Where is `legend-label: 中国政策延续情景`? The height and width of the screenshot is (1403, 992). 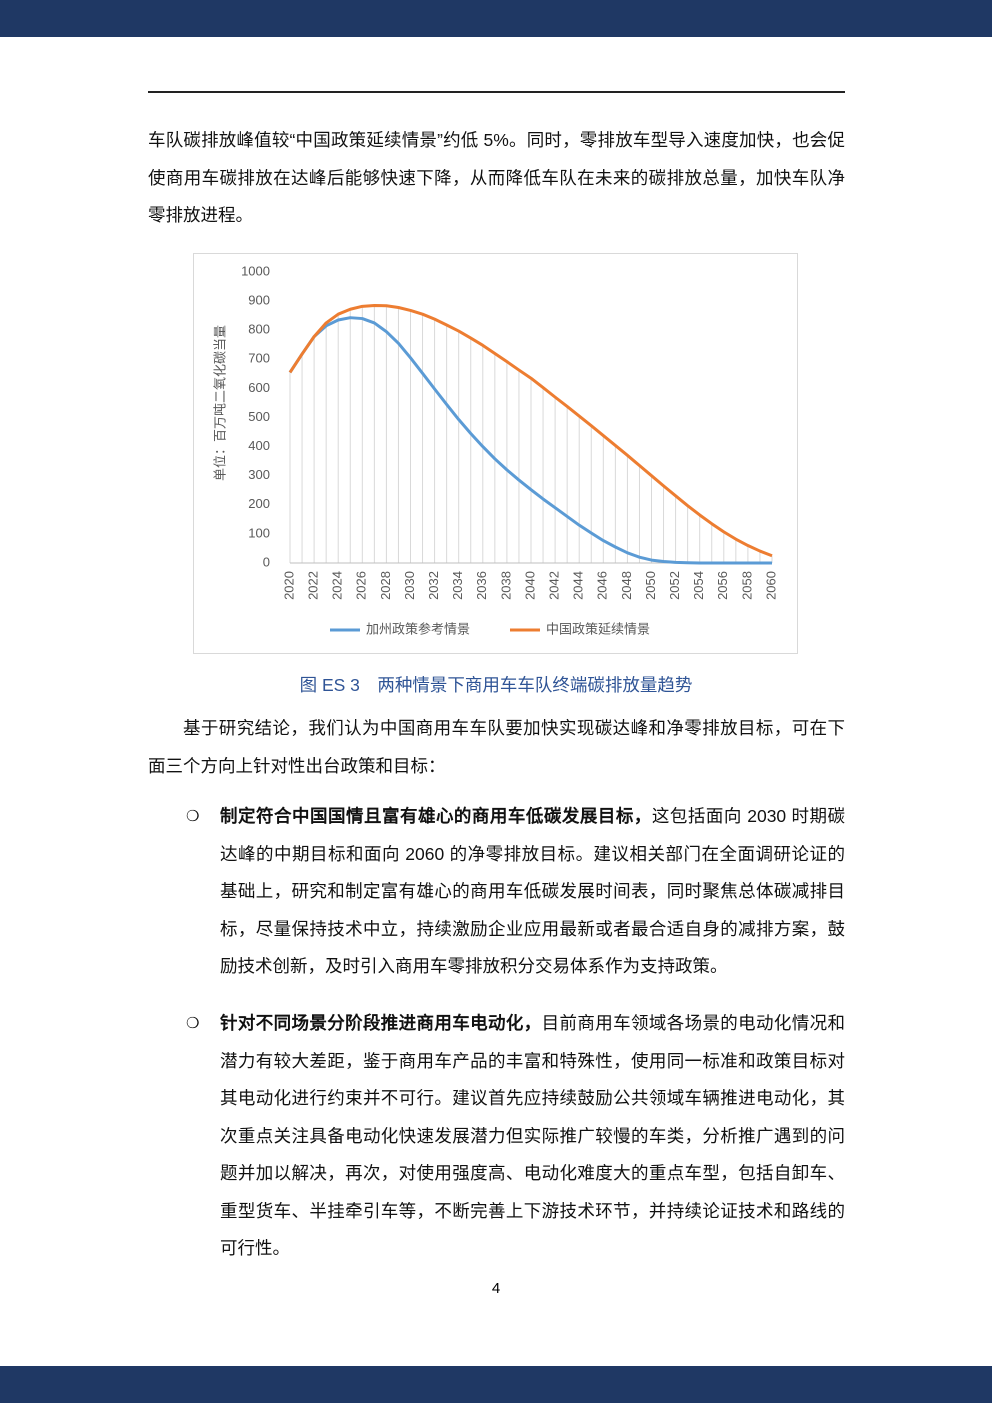 legend-label: 中国政策延续情景 is located at coordinates (598, 628).